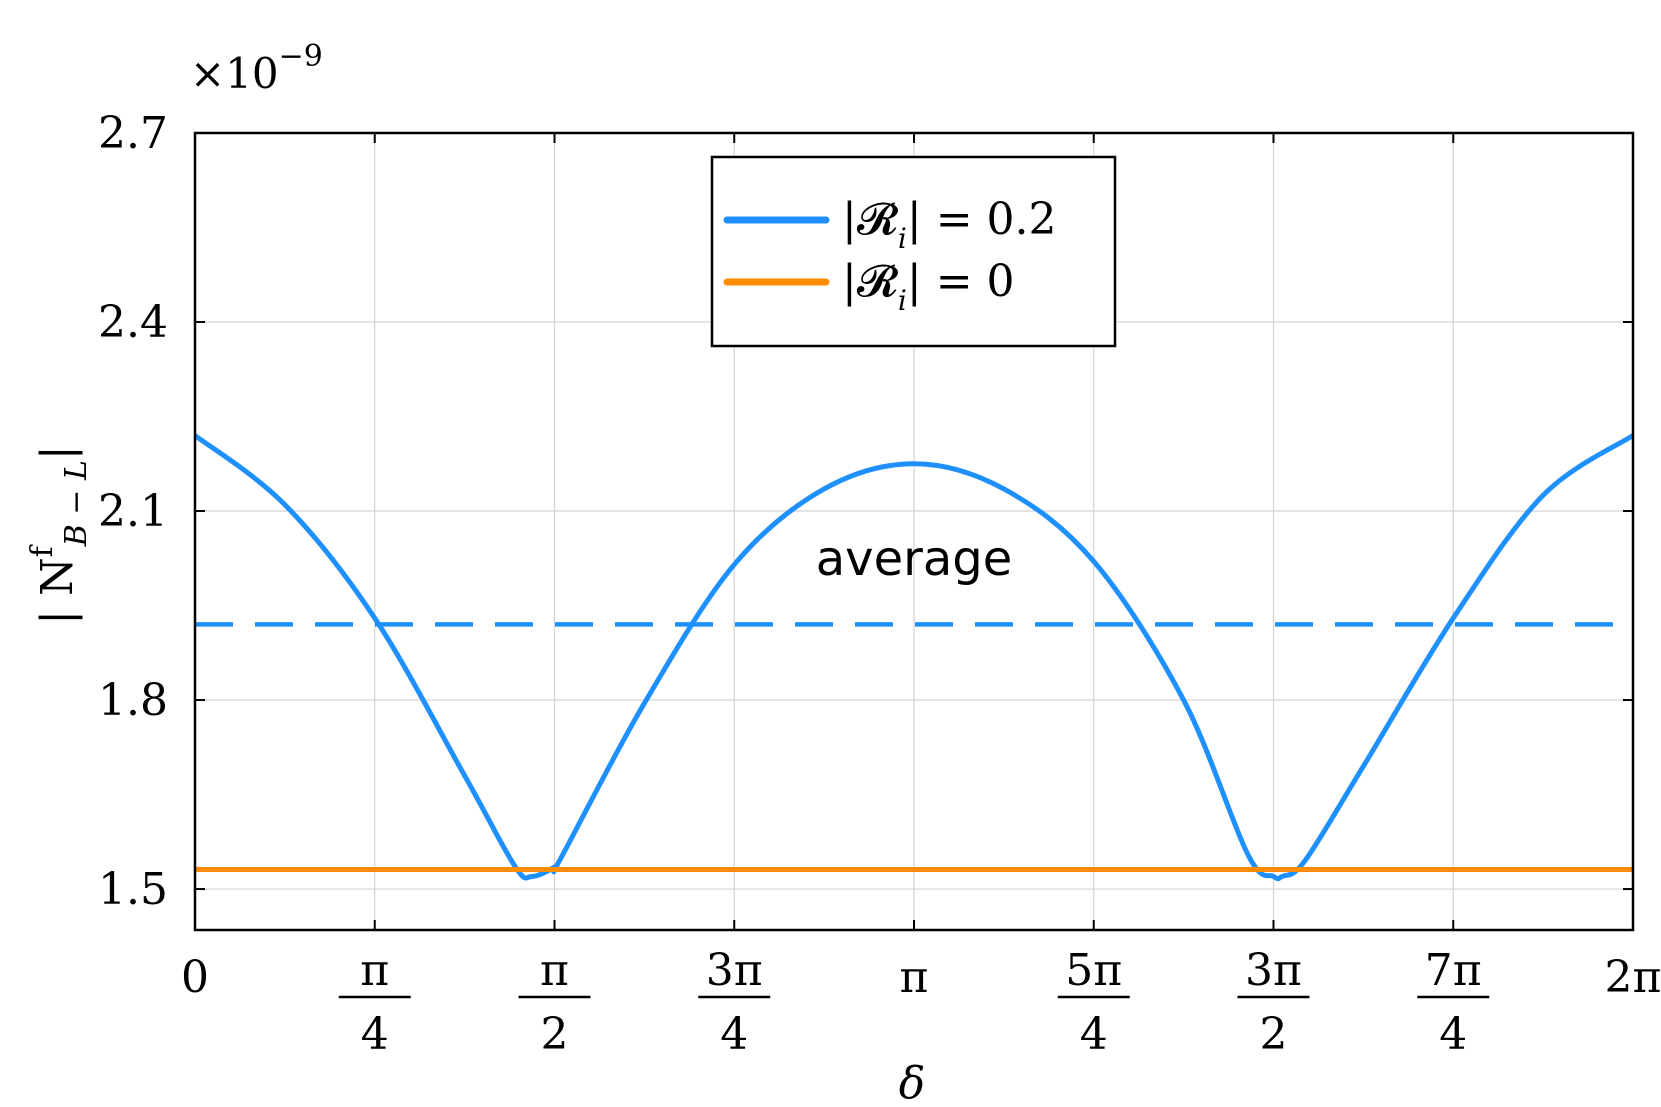  What do you see at coordinates (59, 534) in the screenshot?
I see `y-axis-label: | NfB − L|` at bounding box center [59, 534].